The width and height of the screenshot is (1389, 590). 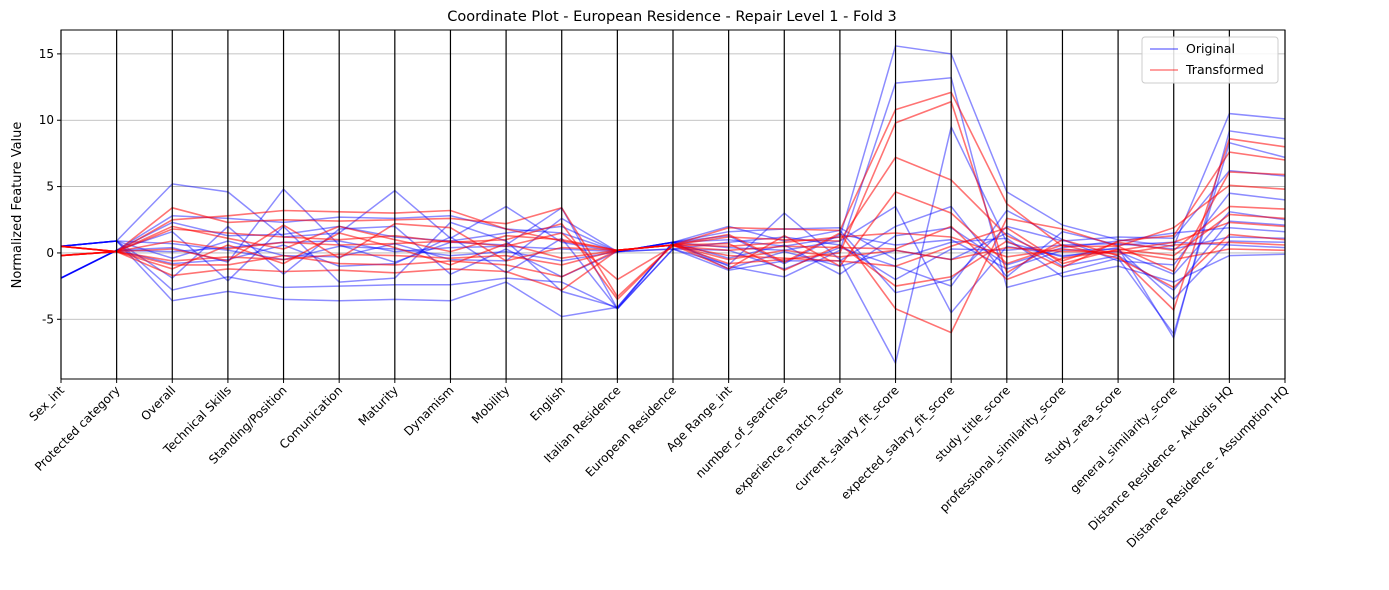 I want to click on x-tick-label: Mobility, so click(x=490, y=404).